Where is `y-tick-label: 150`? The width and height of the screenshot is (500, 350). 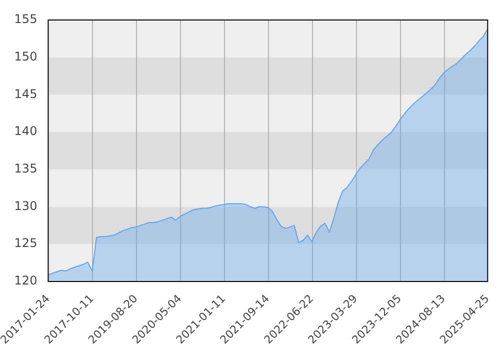
y-tick-label: 150 is located at coordinates (26, 56).